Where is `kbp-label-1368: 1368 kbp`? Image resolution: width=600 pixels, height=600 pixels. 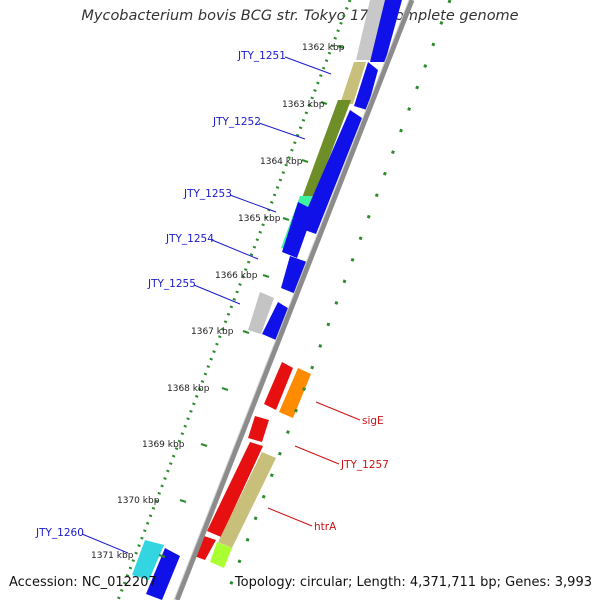
kbp-label-1368: 1368 kbp is located at coordinates (188, 389).